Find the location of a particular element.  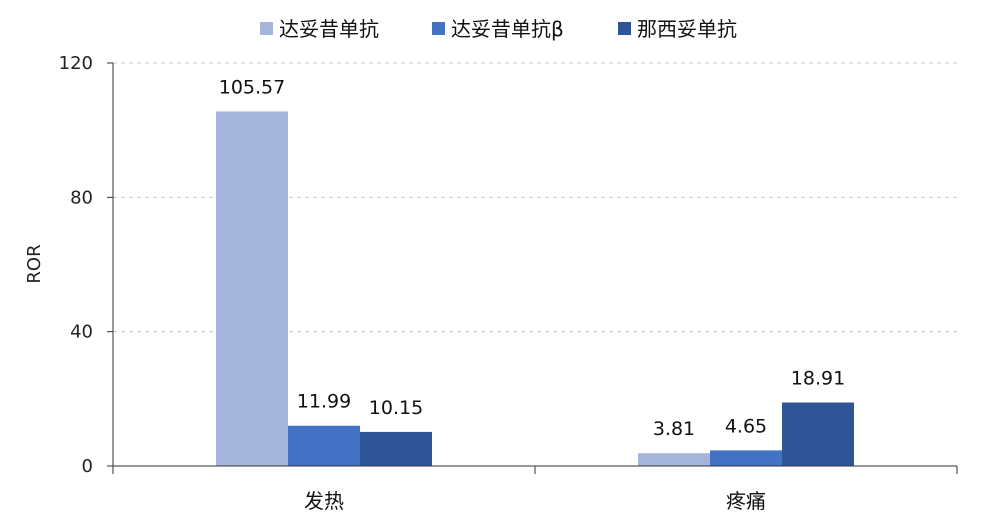

data-label: 11.99 is located at coordinates (324, 402).